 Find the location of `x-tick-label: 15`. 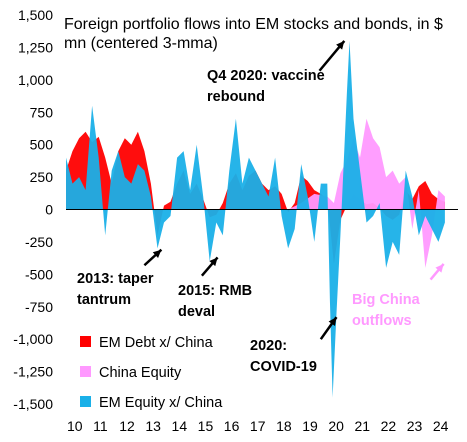

x-tick-label: 15 is located at coordinates (206, 426).